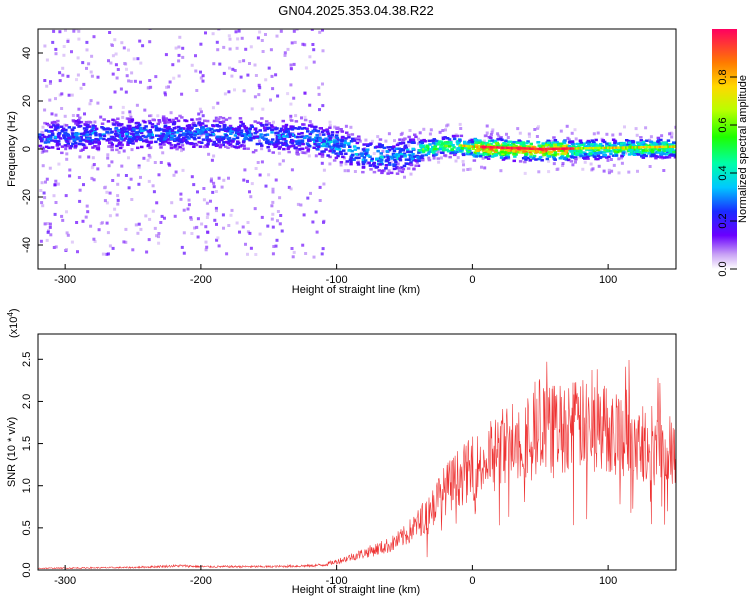 This screenshot has width=750, height=600. Describe the element at coordinates (201, 280) in the screenshot. I see `x-tick-label: -200` at that location.